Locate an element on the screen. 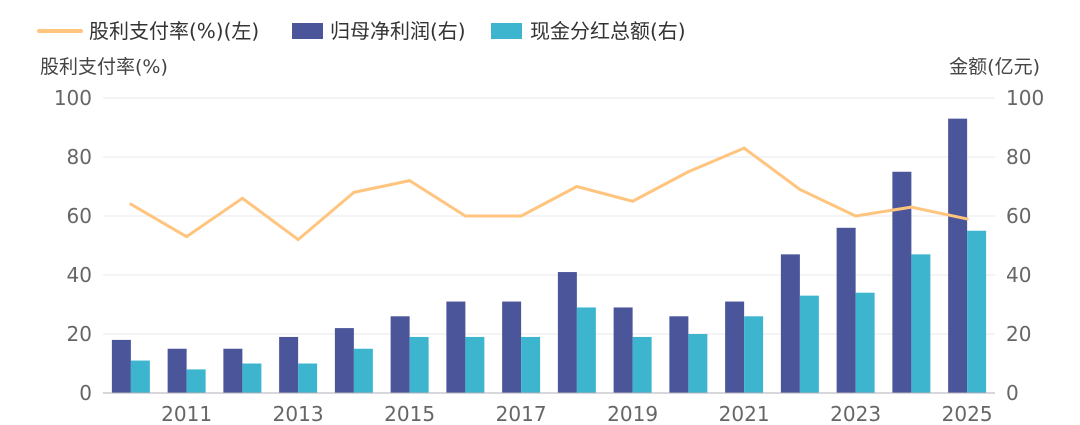 Image resolution: width=1080 pixels, height=425 pixels. left-tick-label-100: 100 is located at coordinates (73, 98).